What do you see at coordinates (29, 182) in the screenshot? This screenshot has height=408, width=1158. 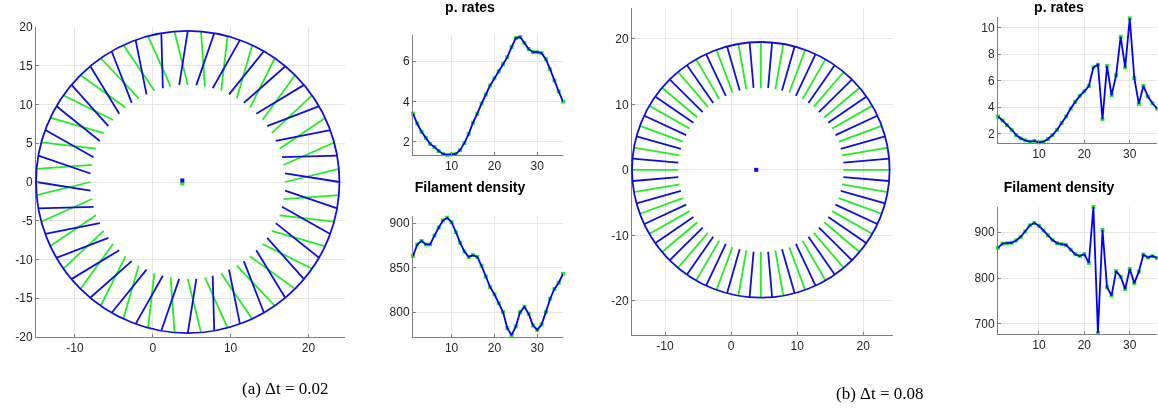 I see `y-tick-label: 0` at bounding box center [29, 182].